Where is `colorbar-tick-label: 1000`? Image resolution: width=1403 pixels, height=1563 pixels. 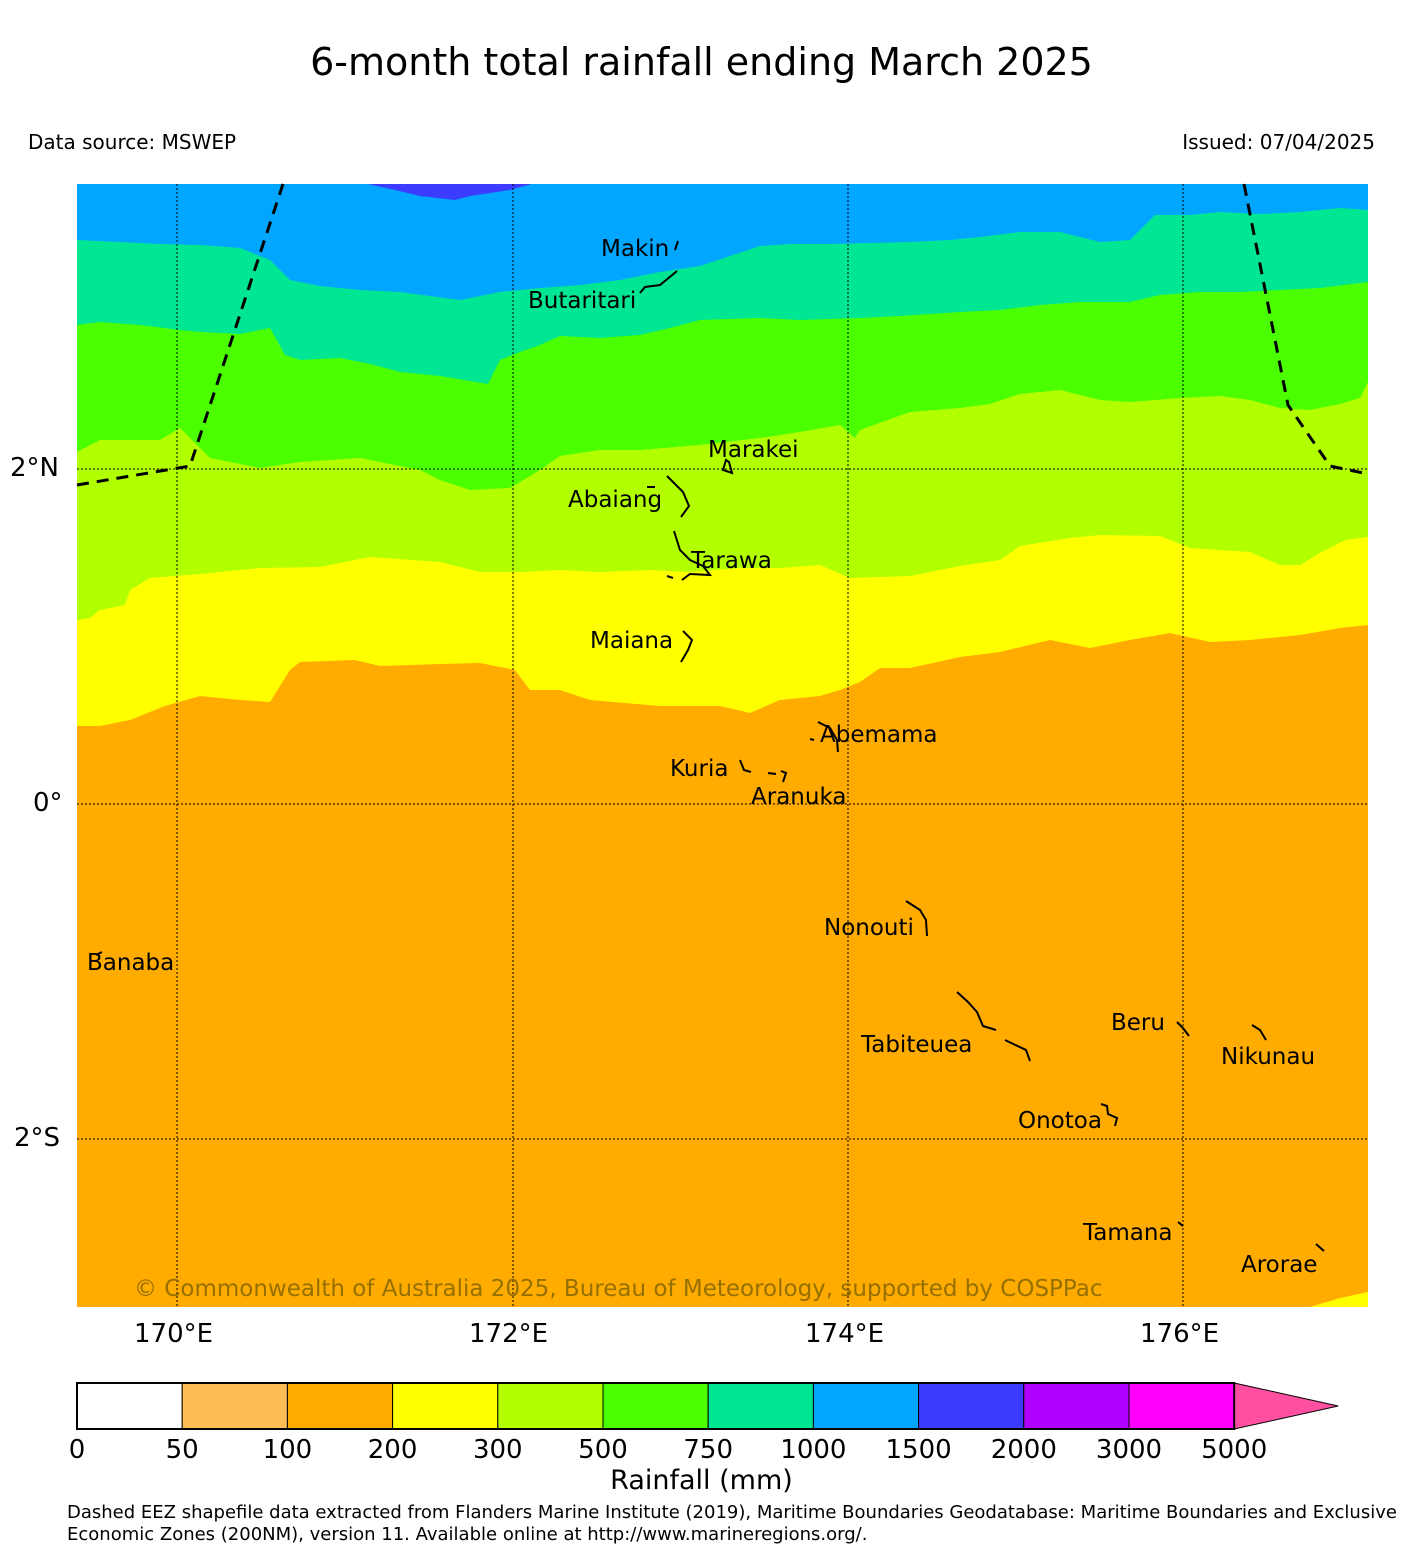
colorbar-tick-label: 1000 is located at coordinates (813, 1450).